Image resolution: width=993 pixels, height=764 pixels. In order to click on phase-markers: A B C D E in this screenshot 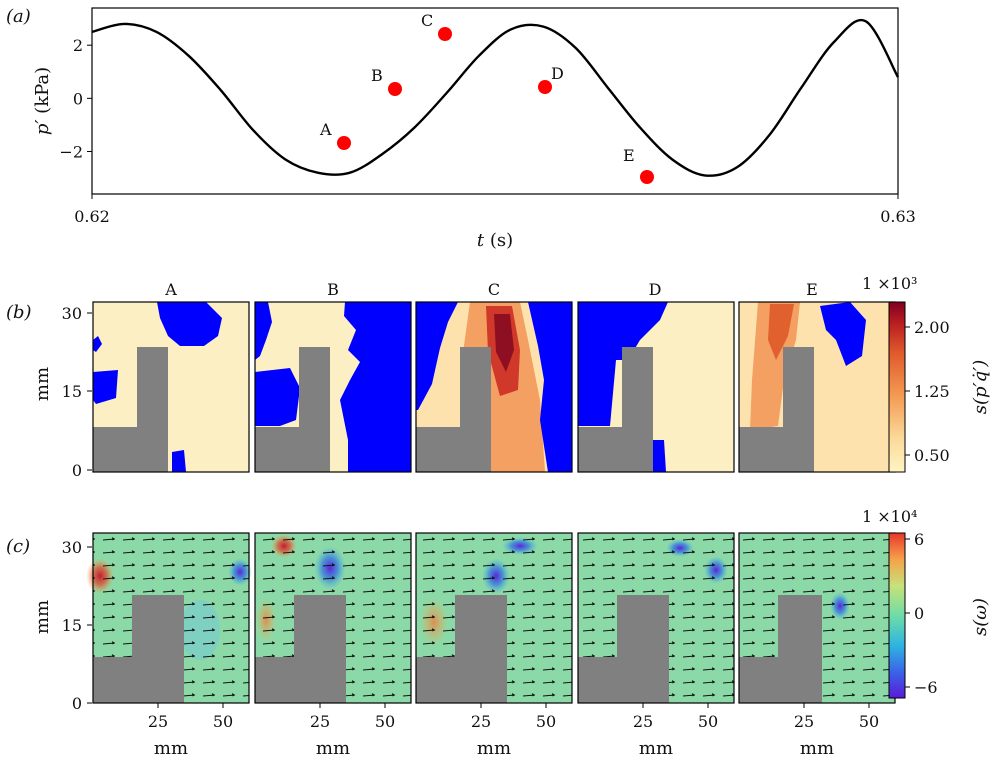, I will do `click(486, 97)`.